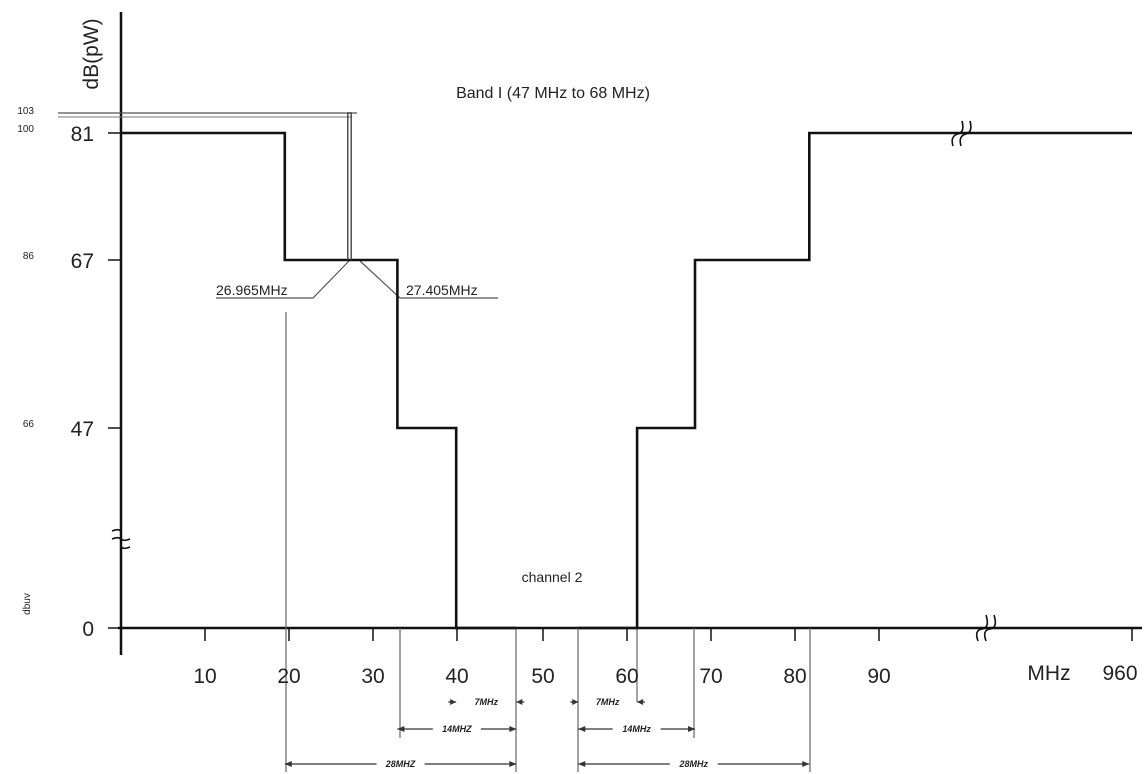 This screenshot has height=774, width=1145. I want to click on y-unit-small-label: dbuv, so click(27, 604).